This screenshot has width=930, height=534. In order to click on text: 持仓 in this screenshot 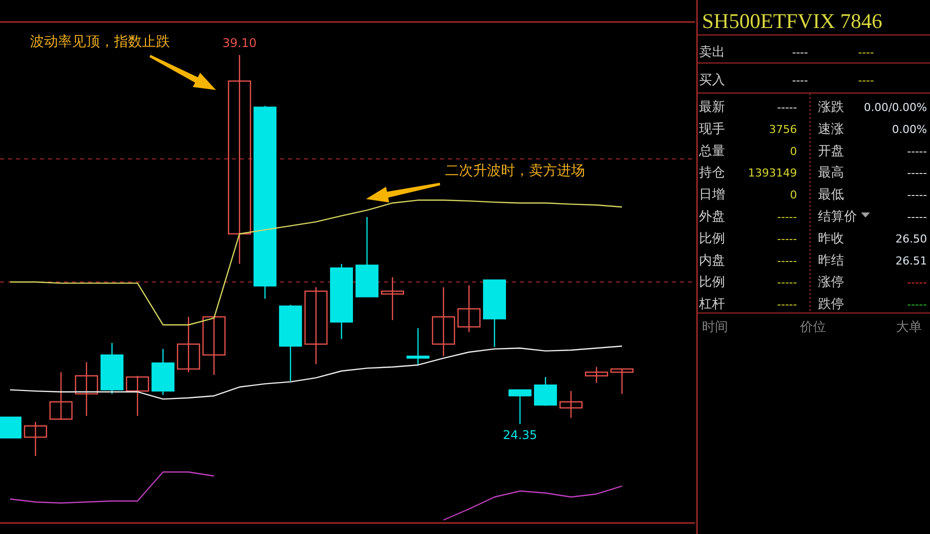, I will do `click(712, 173)`.